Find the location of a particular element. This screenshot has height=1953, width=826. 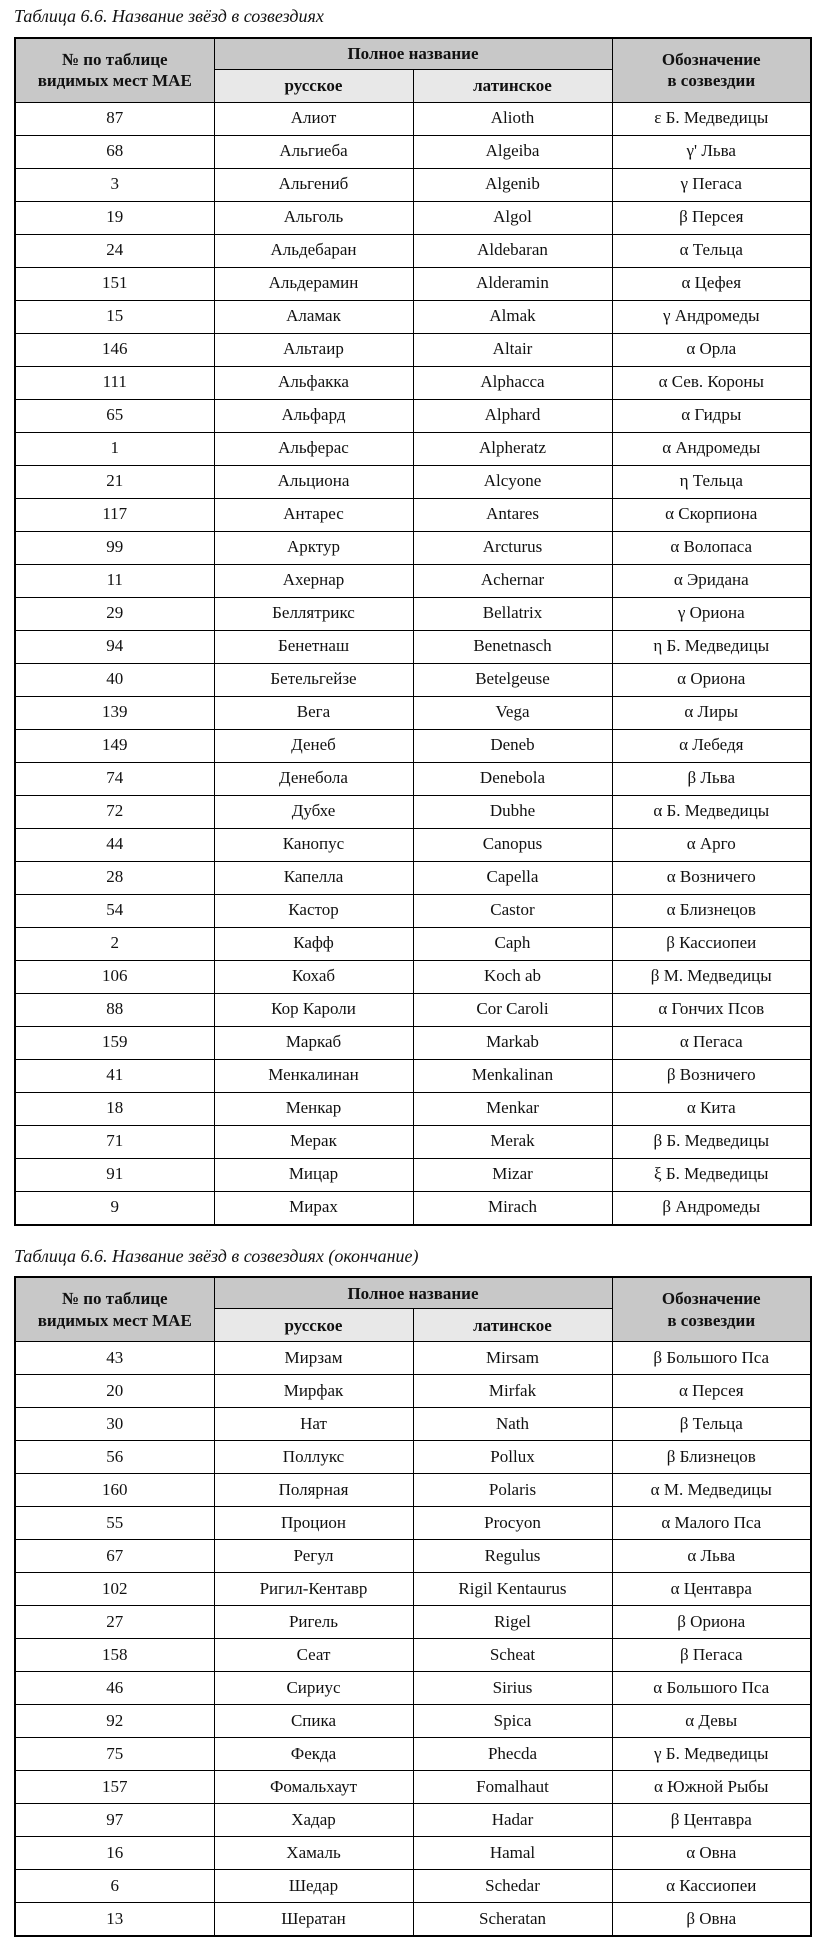

star-number: 20 is located at coordinates (114, 1391).